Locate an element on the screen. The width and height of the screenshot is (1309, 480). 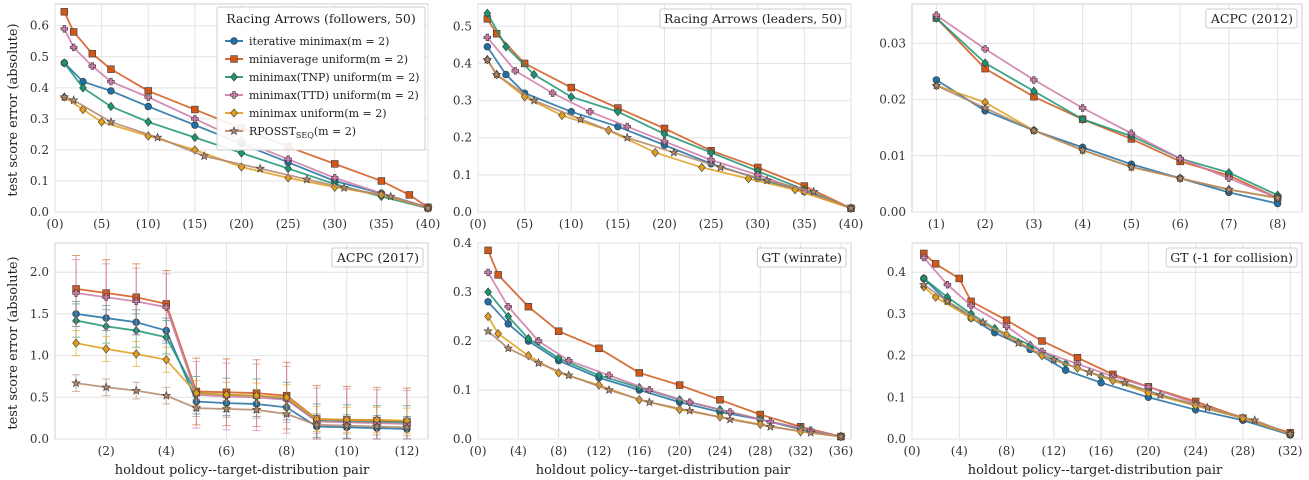
y-tick-label: 0.3 is located at coordinates (39, 119).